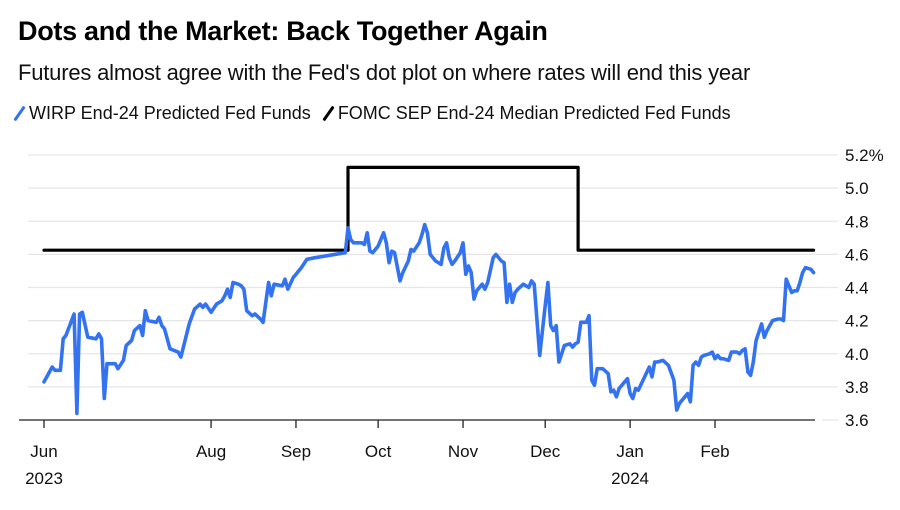  I want to click on x-tick-label: Feb, so click(714, 451).